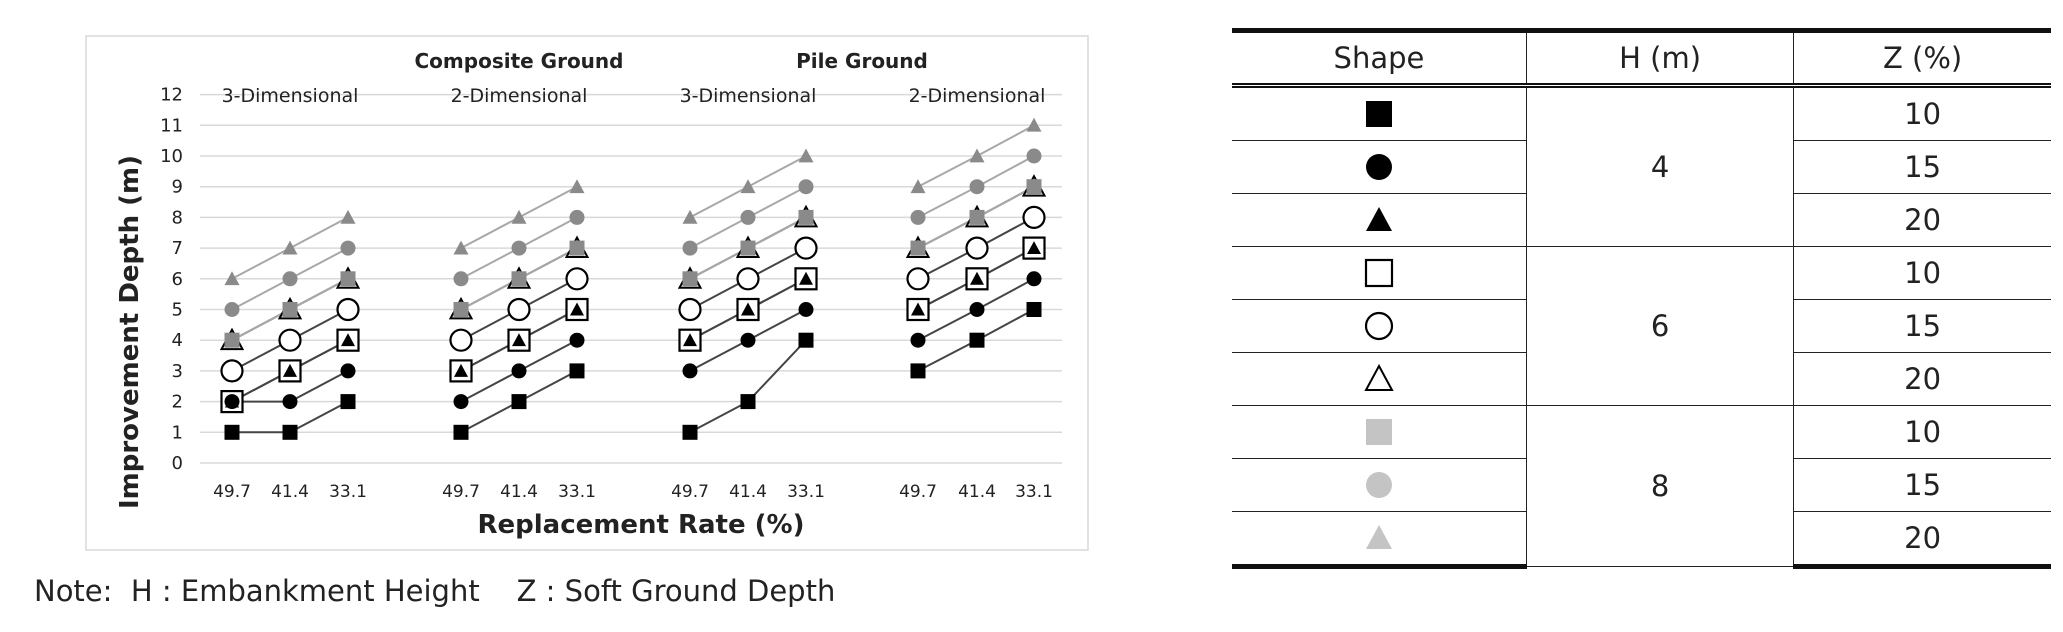  I want to click on legend-h-cell: 4, so click(1660, 166).